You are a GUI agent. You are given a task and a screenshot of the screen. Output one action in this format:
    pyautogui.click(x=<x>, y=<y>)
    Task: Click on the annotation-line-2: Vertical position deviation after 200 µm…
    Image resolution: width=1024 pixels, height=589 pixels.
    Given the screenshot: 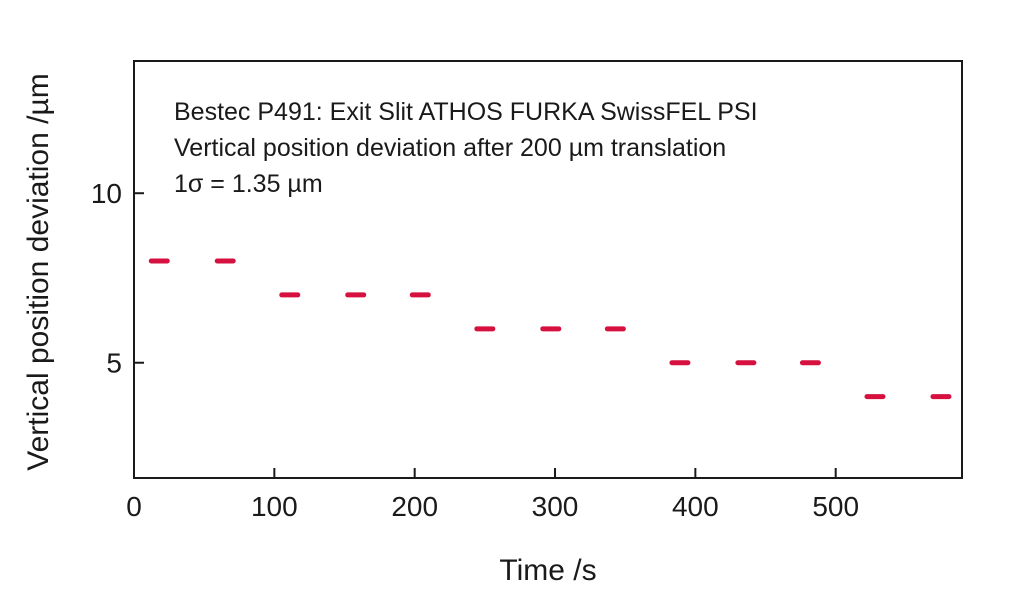 What is the action you would take?
    pyautogui.click(x=450, y=148)
    